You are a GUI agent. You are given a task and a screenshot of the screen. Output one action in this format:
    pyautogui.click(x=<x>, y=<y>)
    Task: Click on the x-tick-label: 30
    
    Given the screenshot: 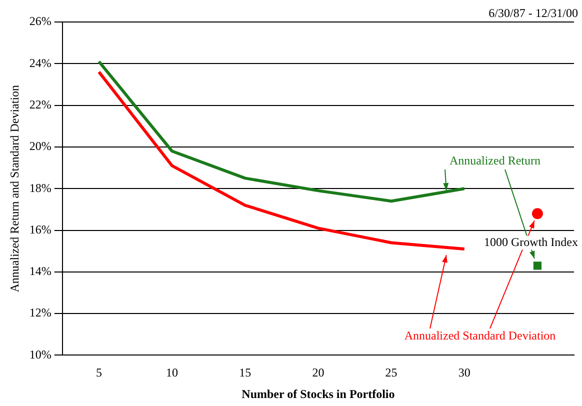 What is the action you would take?
    pyautogui.click(x=464, y=373)
    